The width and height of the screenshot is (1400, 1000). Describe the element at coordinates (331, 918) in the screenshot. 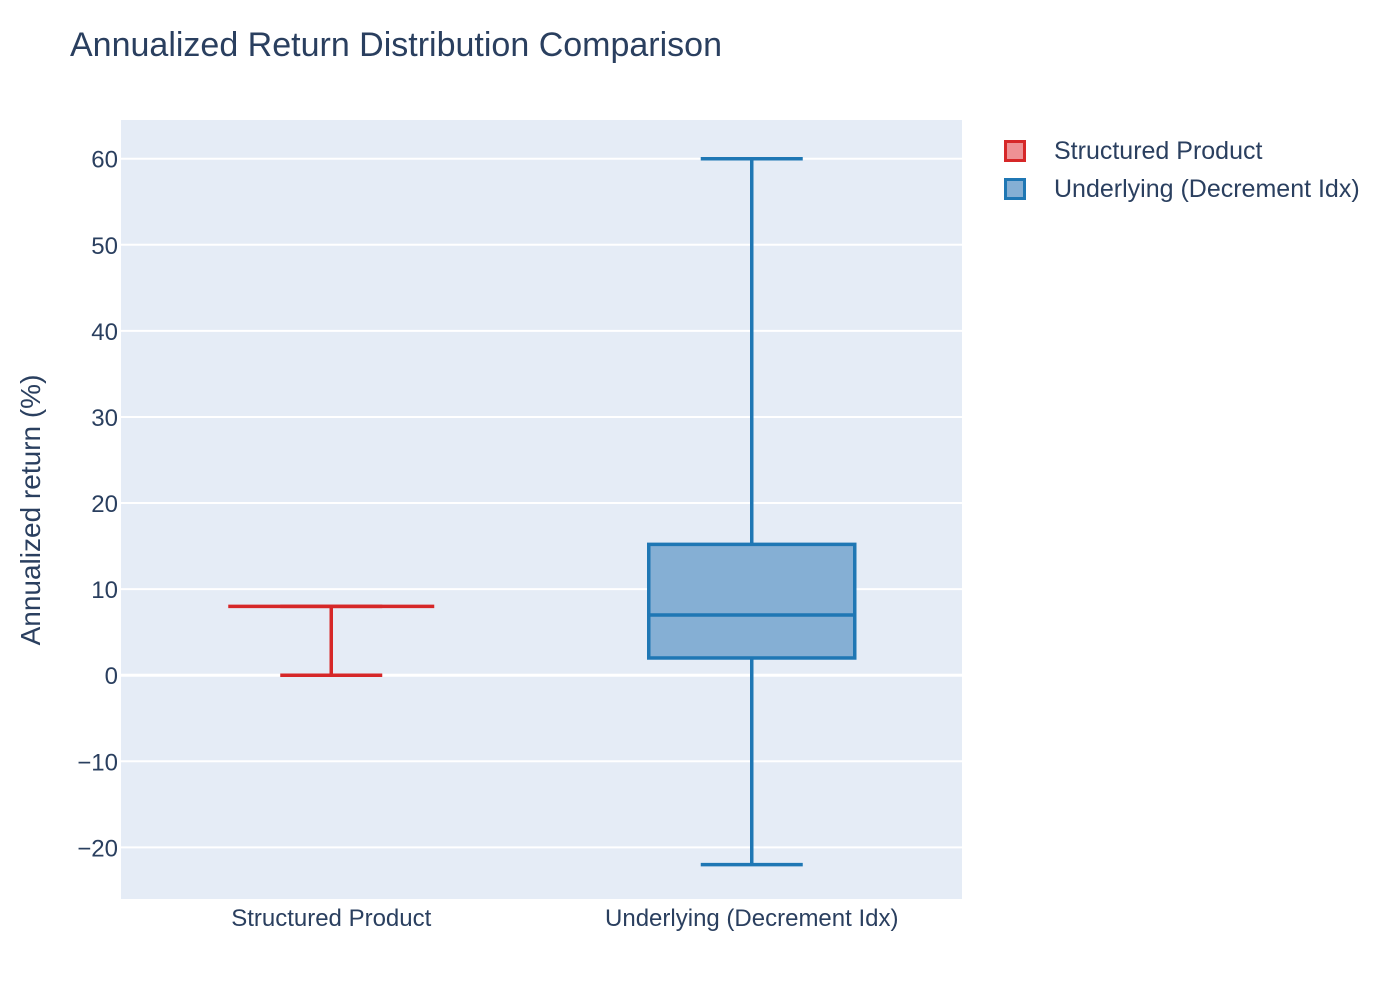

I see `x-category-label: Structured Product` at that location.